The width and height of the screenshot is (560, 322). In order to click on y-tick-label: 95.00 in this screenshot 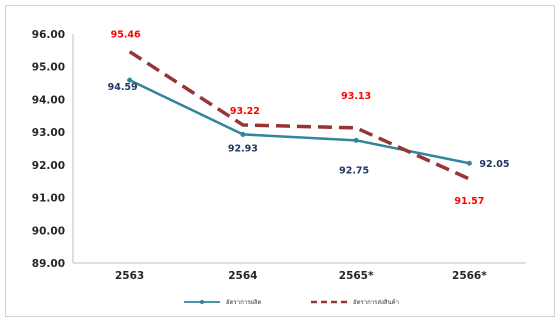, I will do `click(48, 68)`.